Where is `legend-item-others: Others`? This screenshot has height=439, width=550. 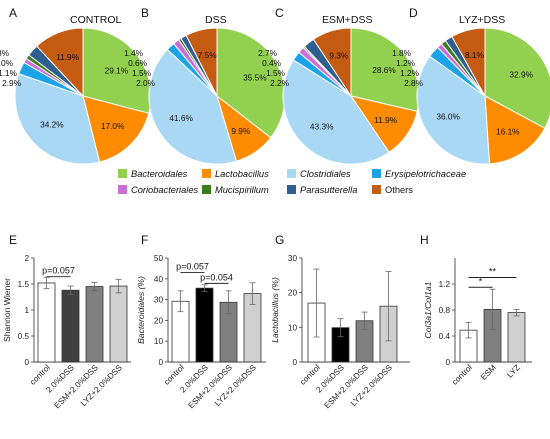 legend-item-others: Others is located at coordinates (392, 190).